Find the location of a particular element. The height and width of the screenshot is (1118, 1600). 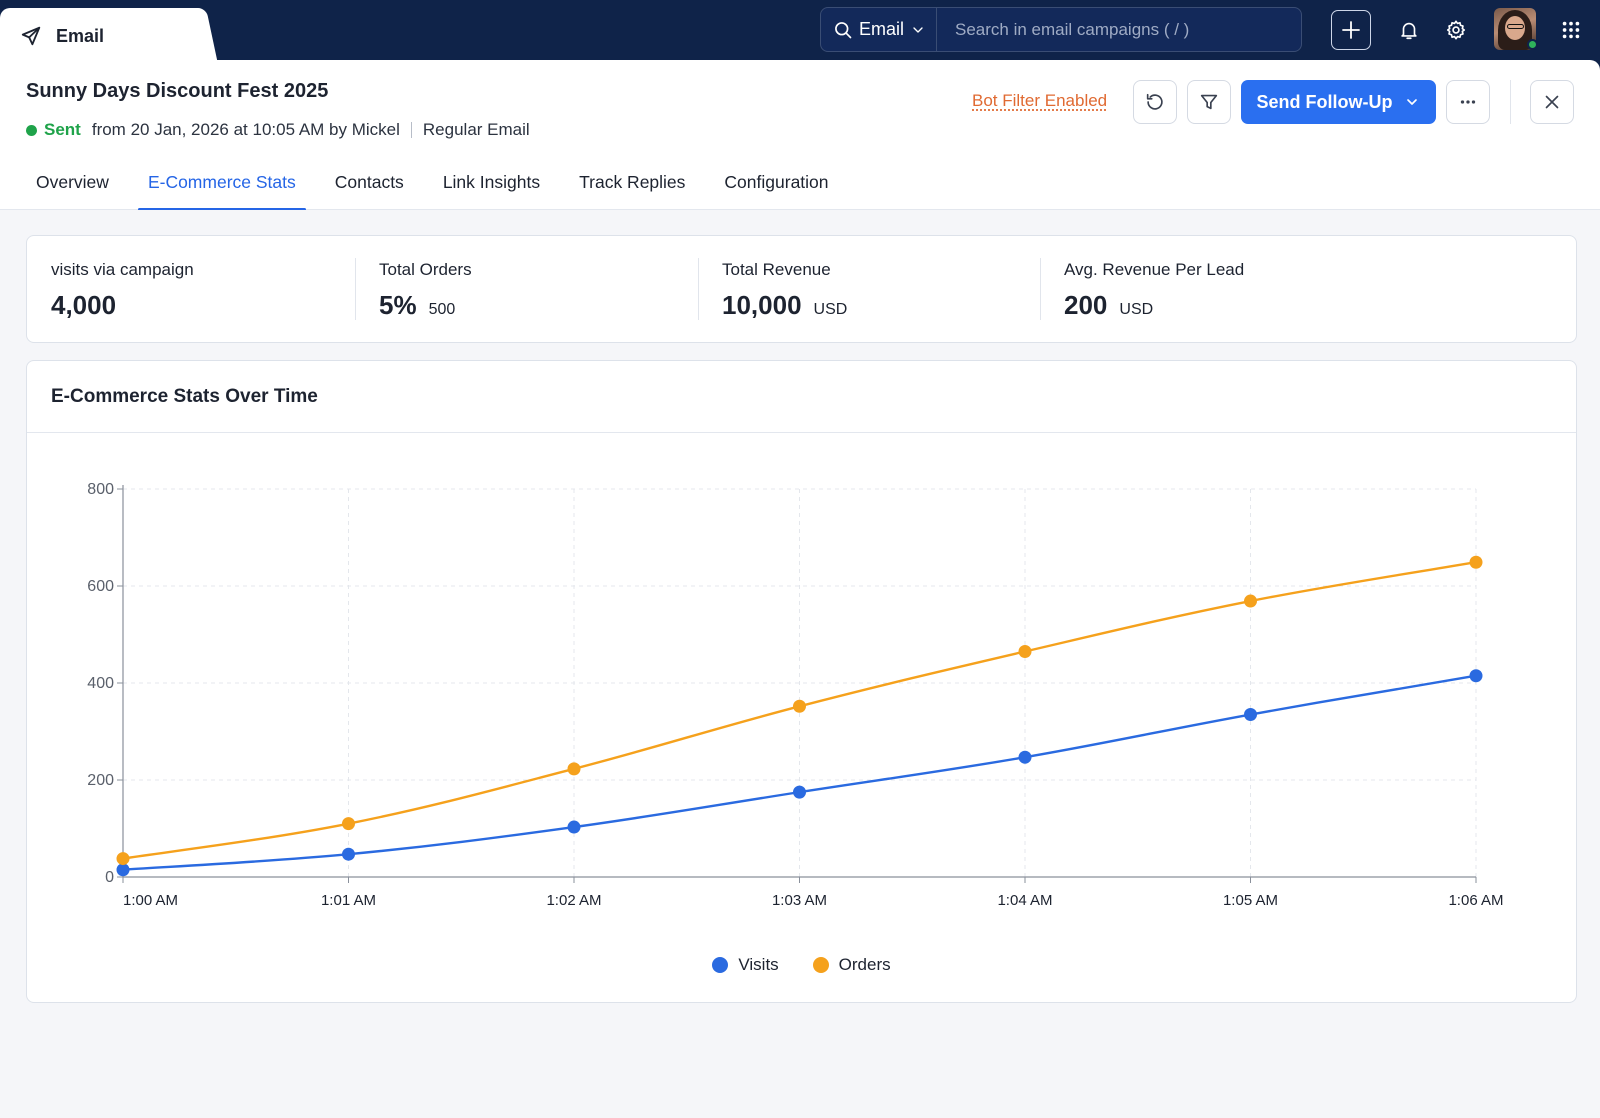

bell-icon is located at coordinates (1409, 31).